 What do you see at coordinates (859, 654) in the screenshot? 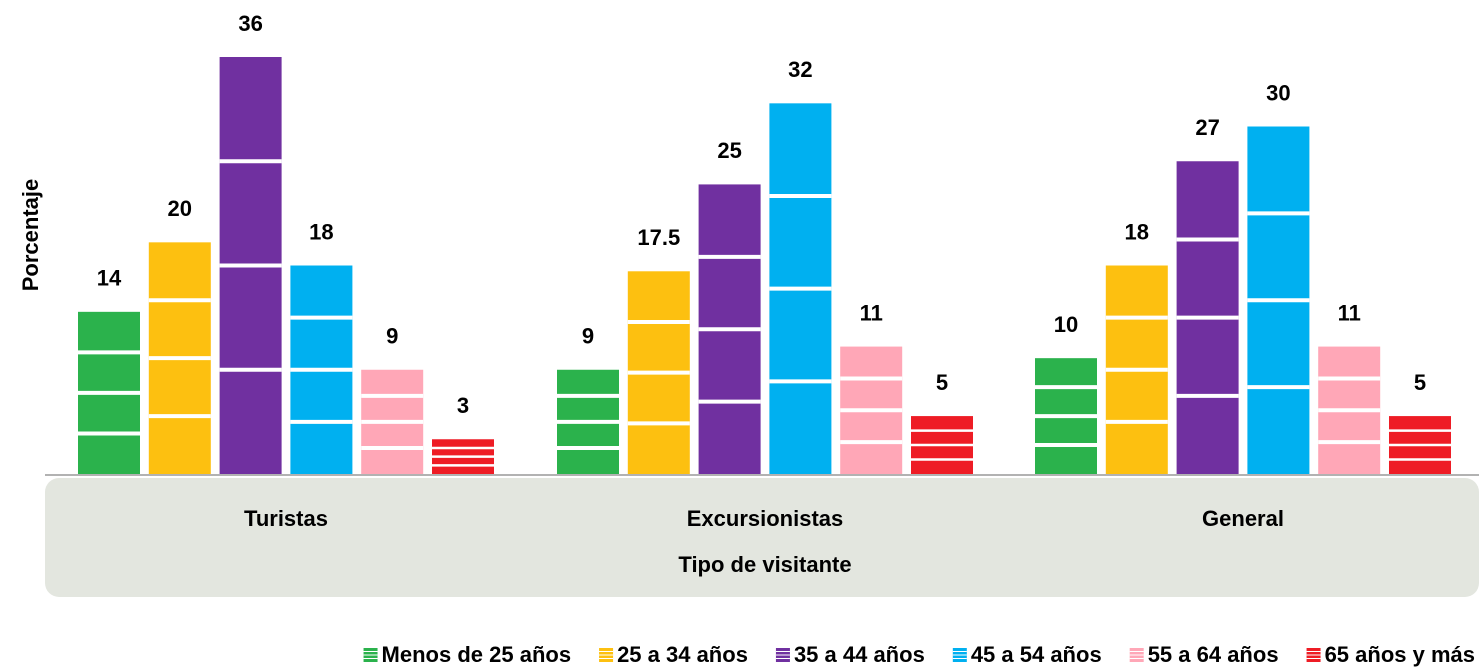
I see `legend-label: 35 a 44 años` at bounding box center [859, 654].